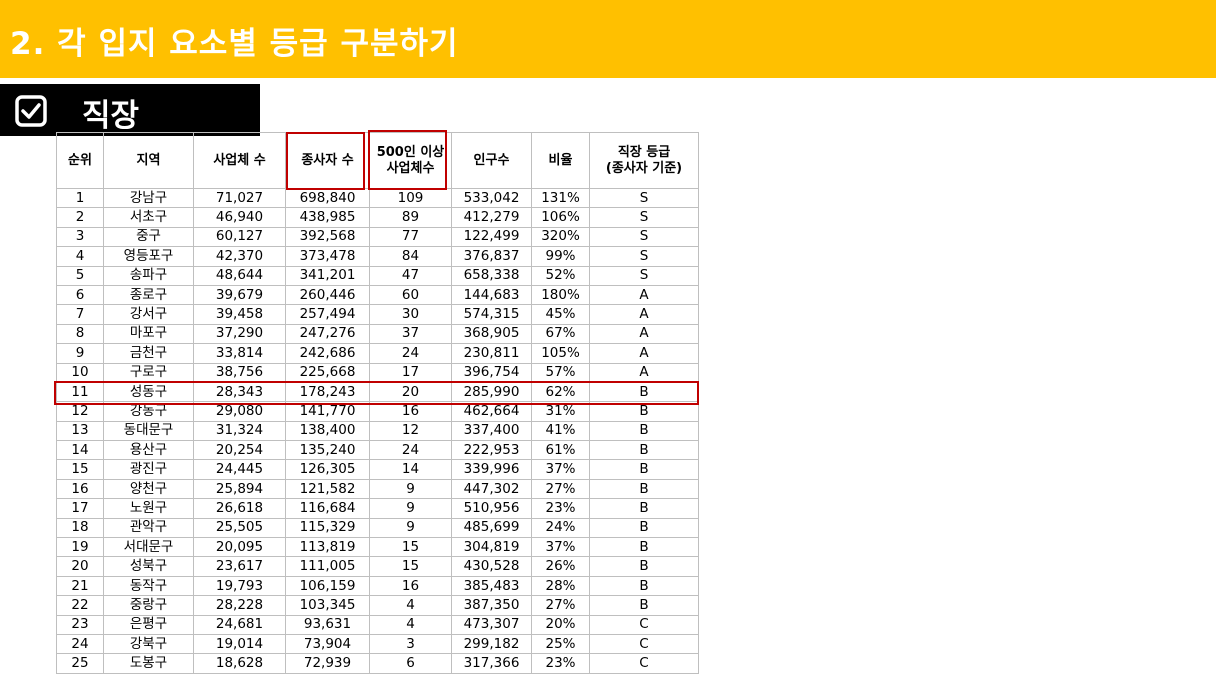  What do you see at coordinates (560, 198) in the screenshot?
I see `ratio-cell: 131%` at bounding box center [560, 198].